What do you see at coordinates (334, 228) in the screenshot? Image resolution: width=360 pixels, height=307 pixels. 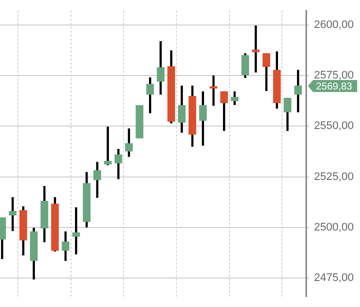 I see `y-tick-label: 2500,00` at bounding box center [334, 228].